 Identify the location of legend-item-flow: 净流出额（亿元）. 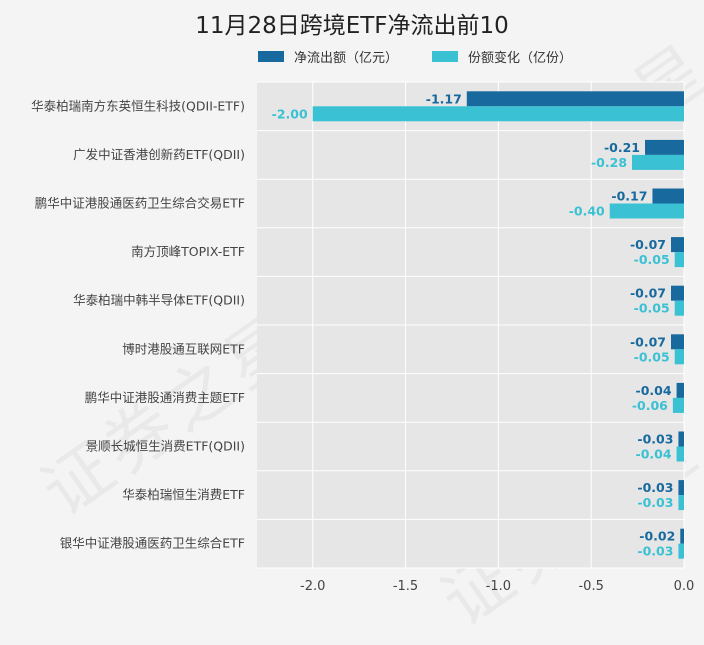
(328, 56).